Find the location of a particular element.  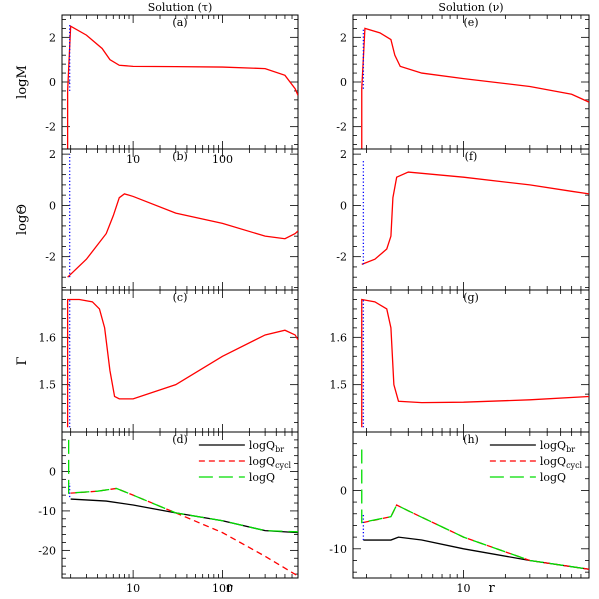

y-axis-label: logM is located at coordinates (22, 82).